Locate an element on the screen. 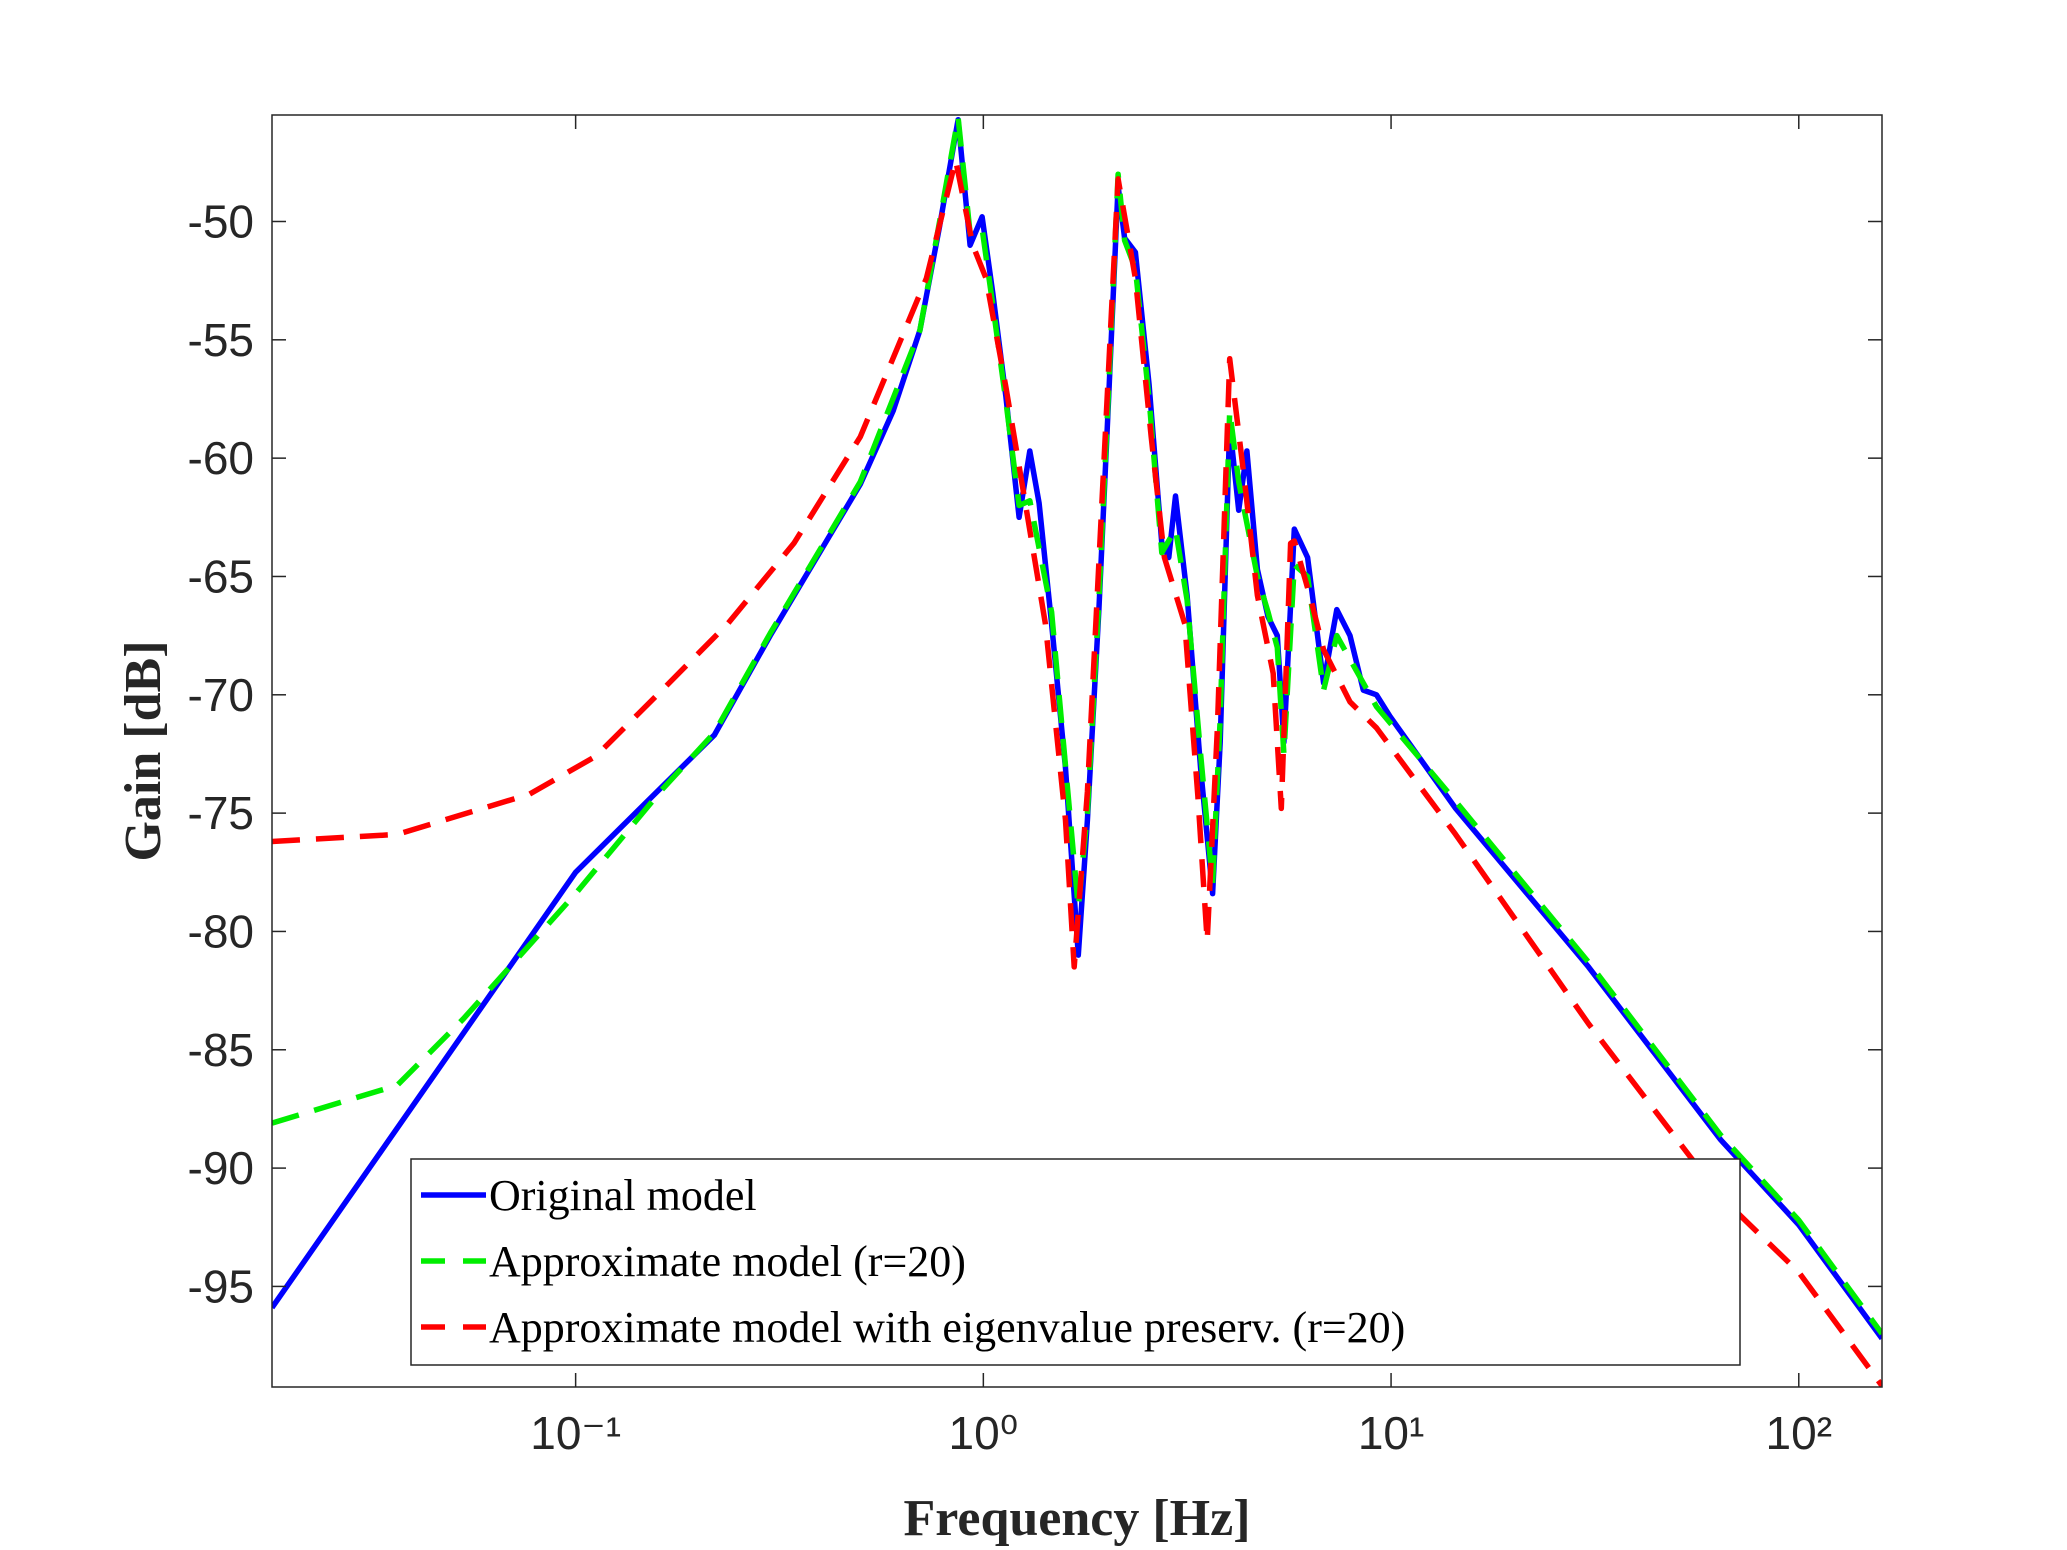  y-tick-label: -55 is located at coordinates (221, 340).